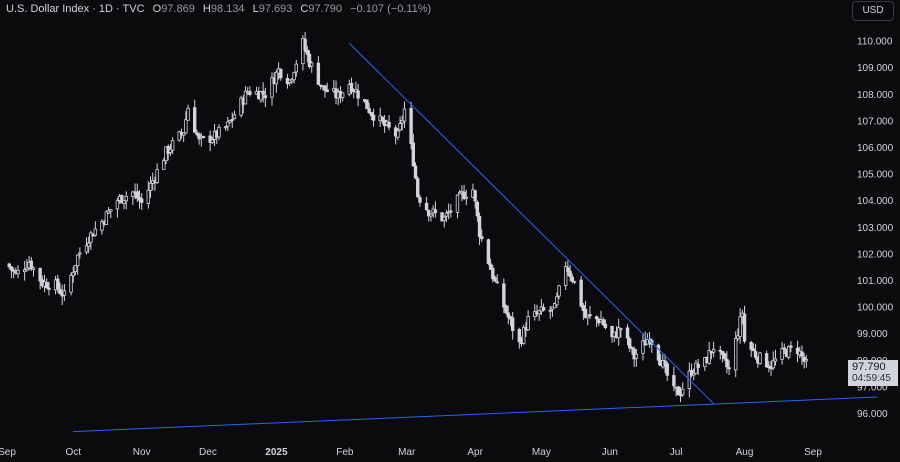  I want to click on y-tick-label: 101.000, so click(875, 281).